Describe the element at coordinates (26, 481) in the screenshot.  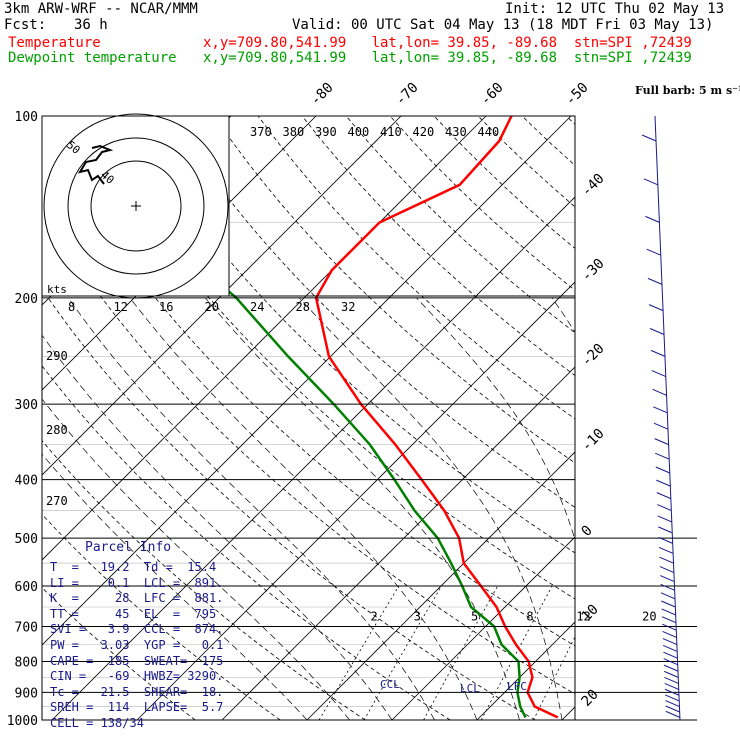
I see `pressure-label: 400` at that location.